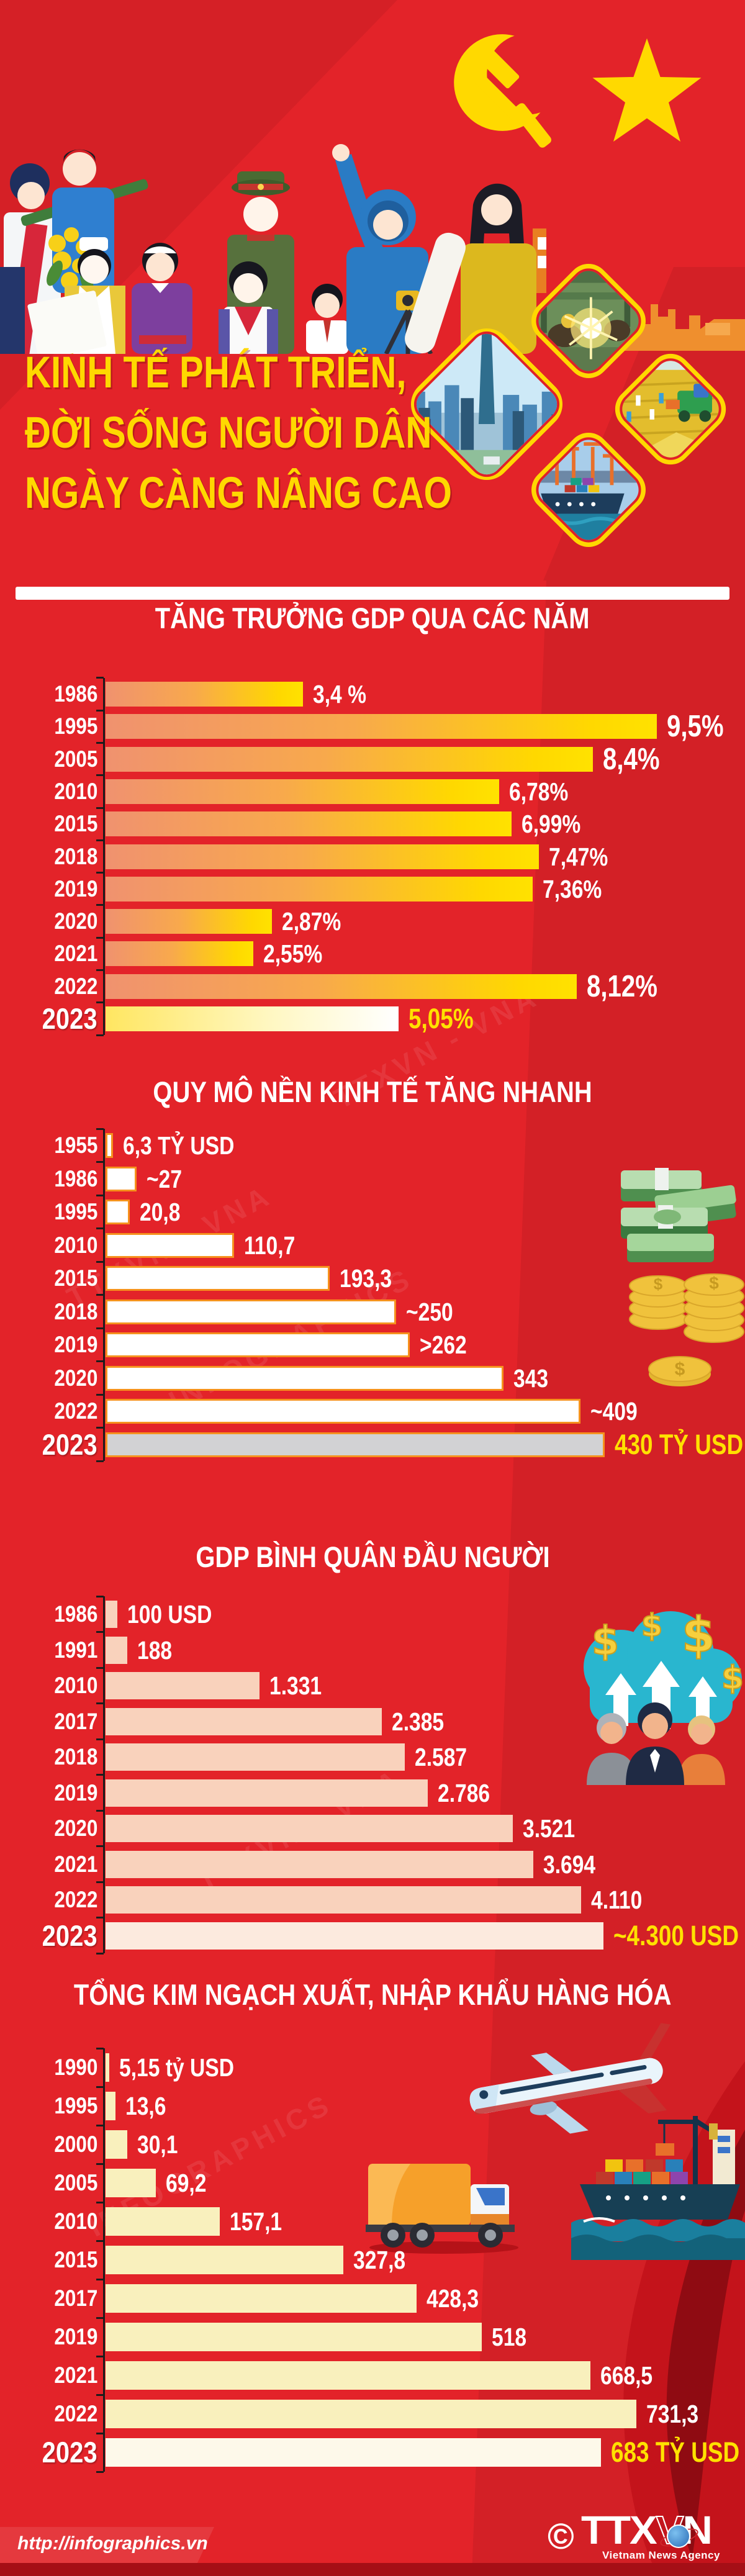 The height and width of the screenshot is (2576, 745). What do you see at coordinates (417, 1721) in the screenshot?
I see `value-label: 2.385` at bounding box center [417, 1721].